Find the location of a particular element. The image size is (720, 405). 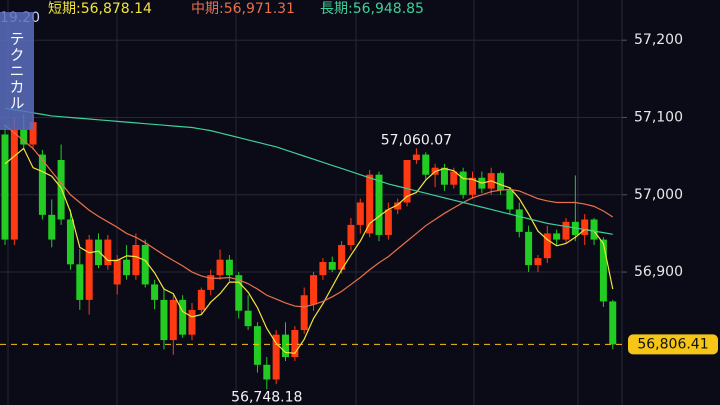

last-price-label: 56,806.41 is located at coordinates (672, 344).